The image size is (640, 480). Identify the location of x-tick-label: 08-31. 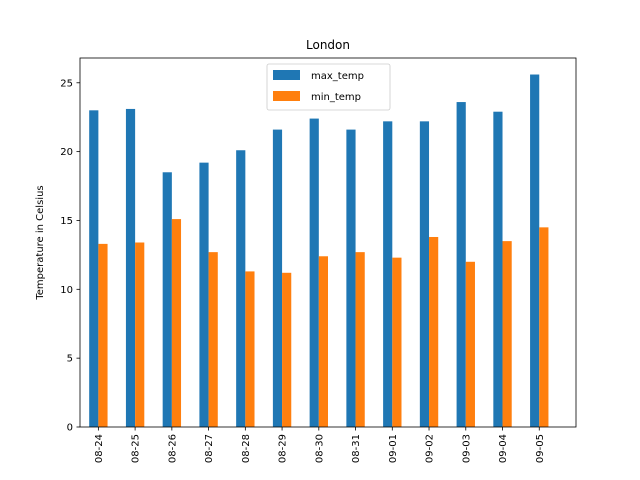
(356, 448).